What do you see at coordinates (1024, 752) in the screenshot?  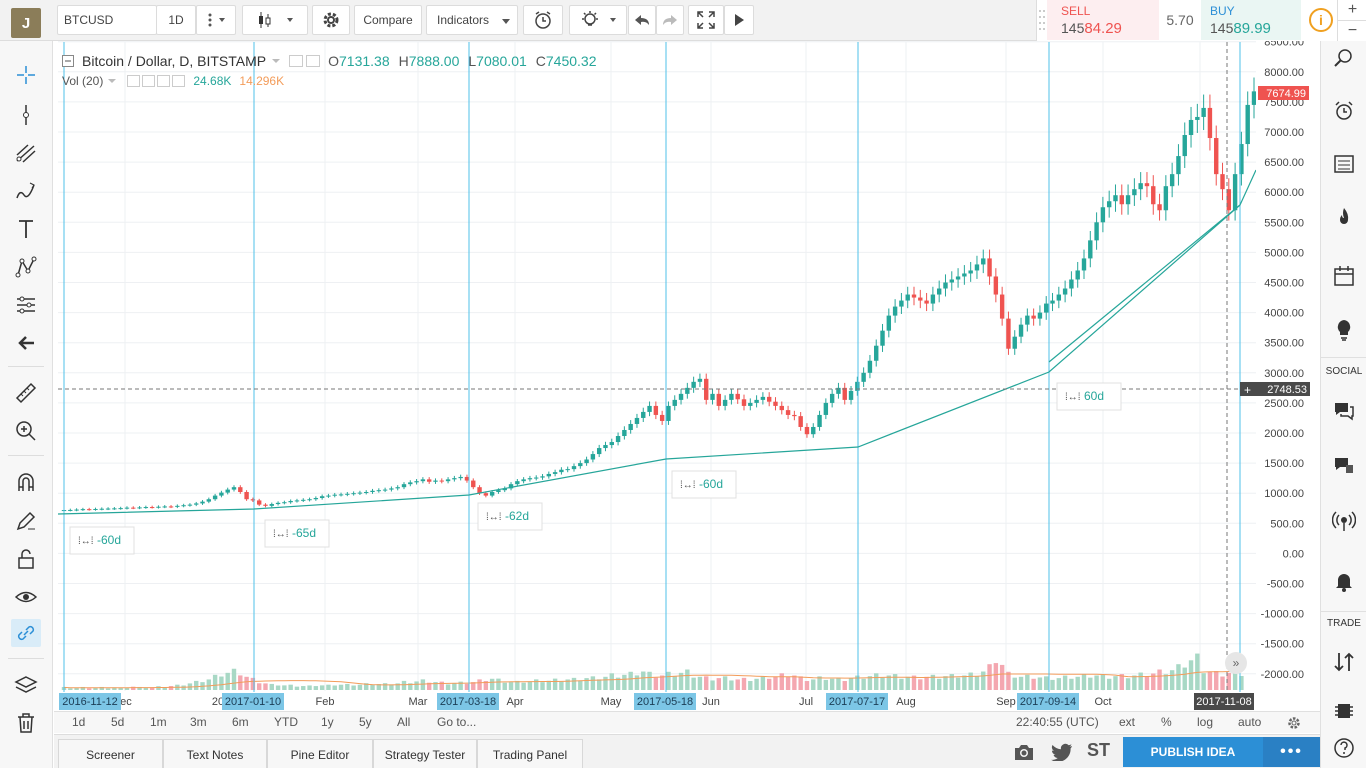 I see `camera-icon` at bounding box center [1024, 752].